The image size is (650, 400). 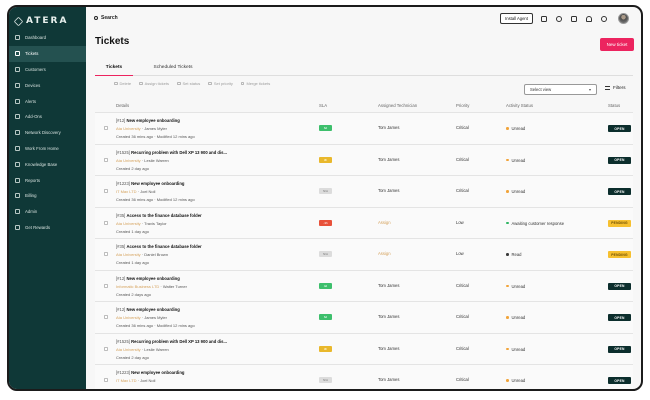 I want to click on contact-name: Joel Noll, so click(x=148, y=380).